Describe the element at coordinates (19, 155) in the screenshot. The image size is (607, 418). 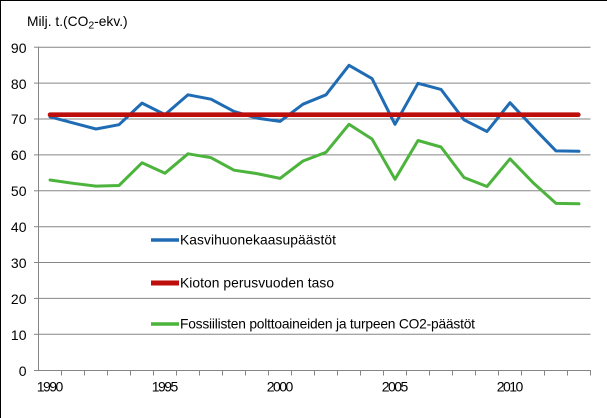
I see `svg-text: 60` at that location.